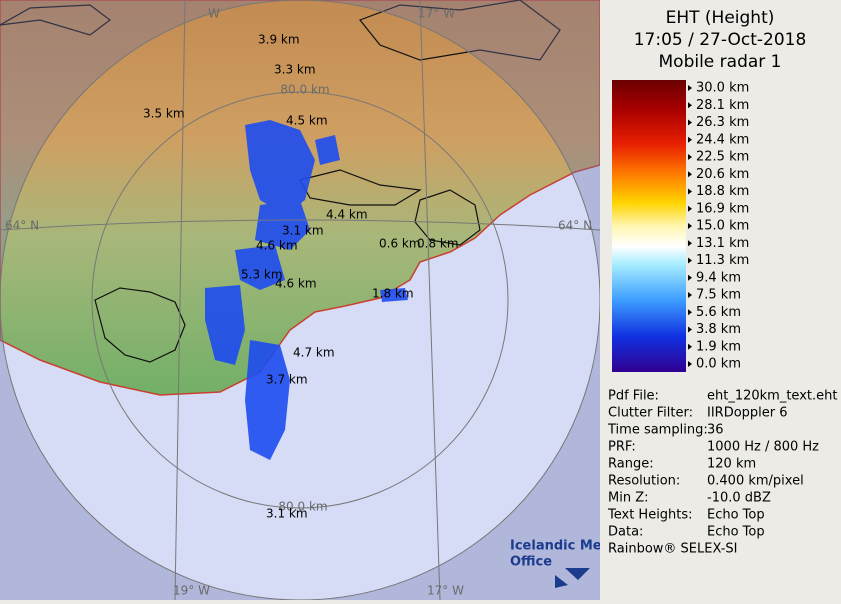 The height and width of the screenshot is (604, 841). What do you see at coordinates (295, 70) in the screenshot?
I see `echo-label: 3.3 km` at bounding box center [295, 70].